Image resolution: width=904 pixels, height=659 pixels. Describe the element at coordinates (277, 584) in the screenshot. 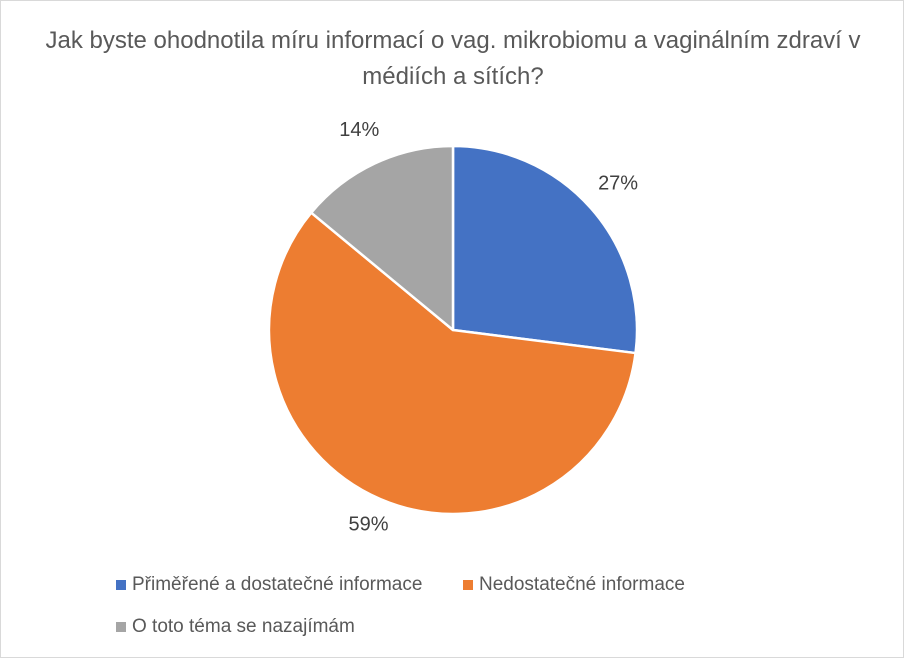

I see `legend-label: Přiměřené a dostatečné informace` at that location.